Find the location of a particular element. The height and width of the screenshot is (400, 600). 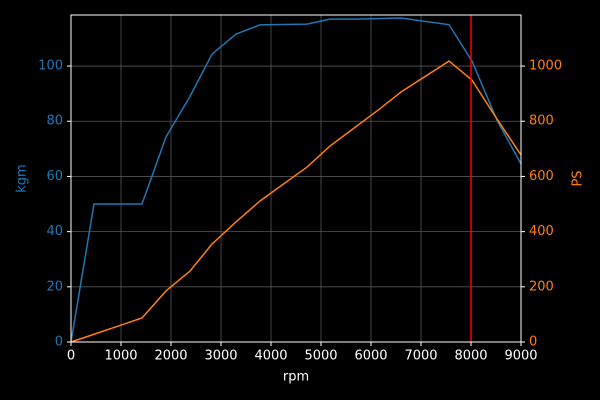

y2-tick-label: 0 is located at coordinates (533, 342).